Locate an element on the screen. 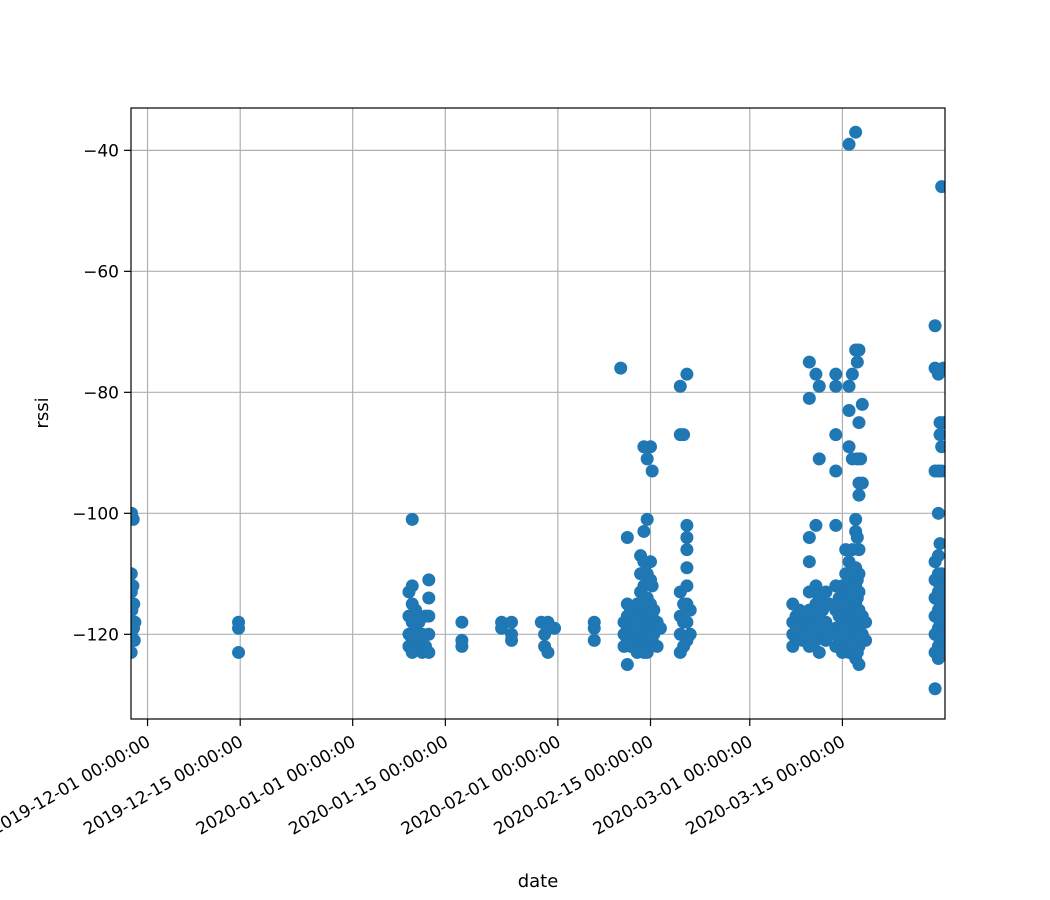 The width and height of the screenshot is (1050, 900). x-axis-label: date is located at coordinates (538, 881).